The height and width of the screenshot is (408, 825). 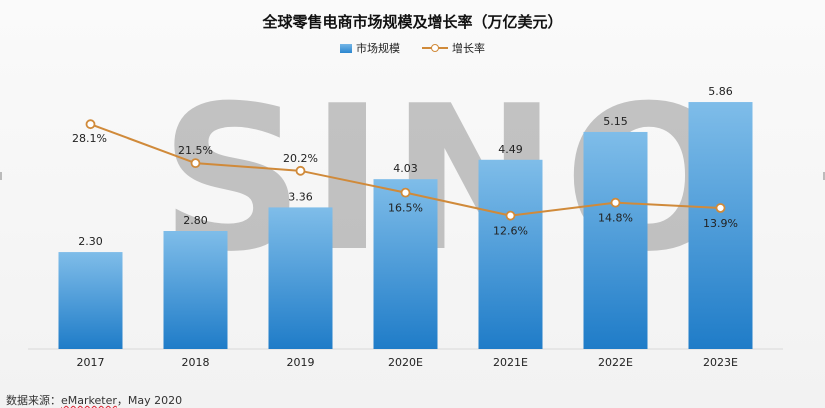 I want to click on growth-rate-label: 13.9%, so click(x=720, y=223).